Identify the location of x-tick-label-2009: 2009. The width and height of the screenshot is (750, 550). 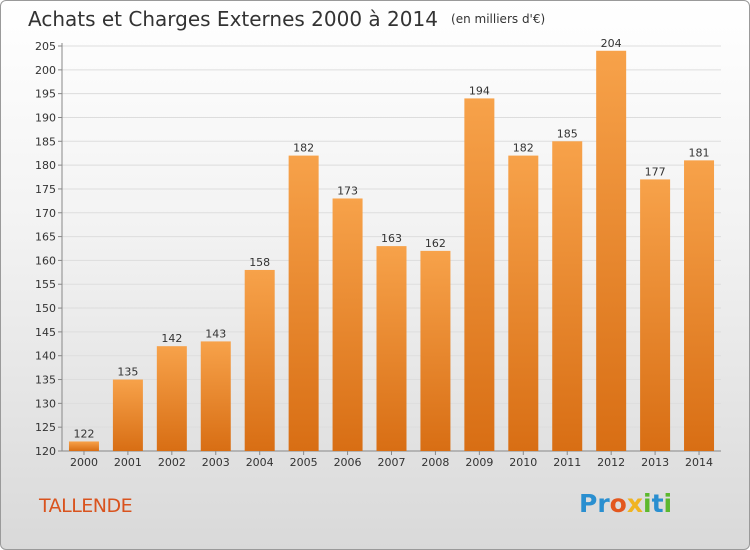
(479, 462).